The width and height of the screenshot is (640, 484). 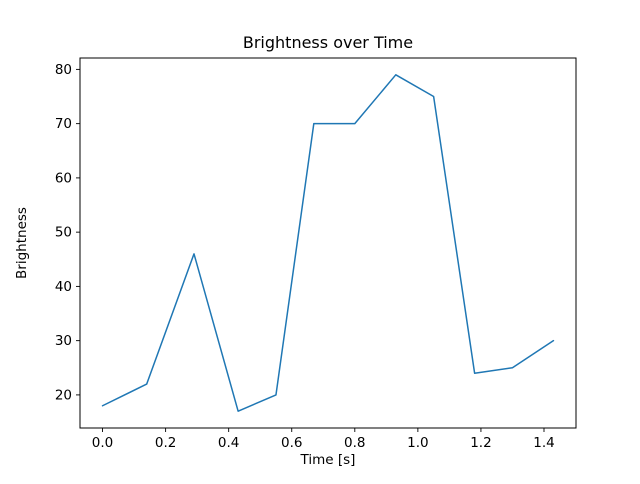 I want to click on y-tick-label: 30, so click(x=63, y=341).